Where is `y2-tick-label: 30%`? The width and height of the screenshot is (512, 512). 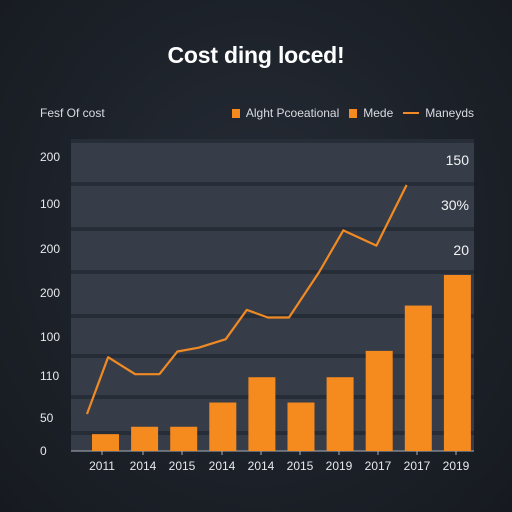 y2-tick-label: 30% is located at coordinates (455, 205).